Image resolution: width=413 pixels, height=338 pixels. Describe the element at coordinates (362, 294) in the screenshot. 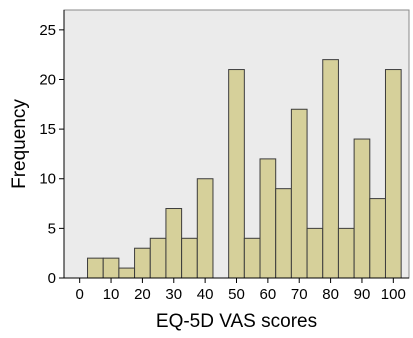

I see `x-tick-label: 90` at that location.